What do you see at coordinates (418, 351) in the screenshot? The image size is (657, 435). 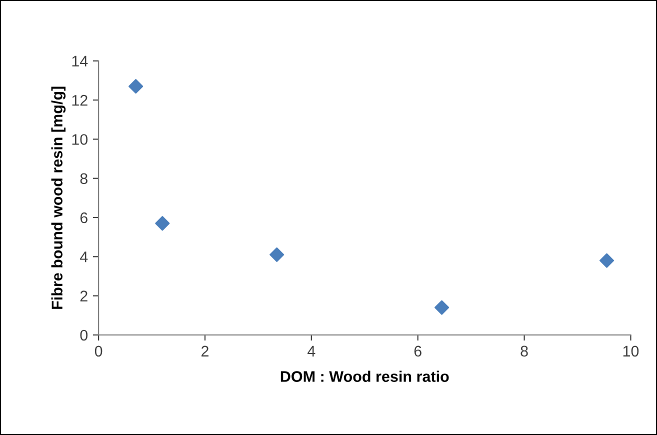 I see `x-tick-label: 6` at bounding box center [418, 351].